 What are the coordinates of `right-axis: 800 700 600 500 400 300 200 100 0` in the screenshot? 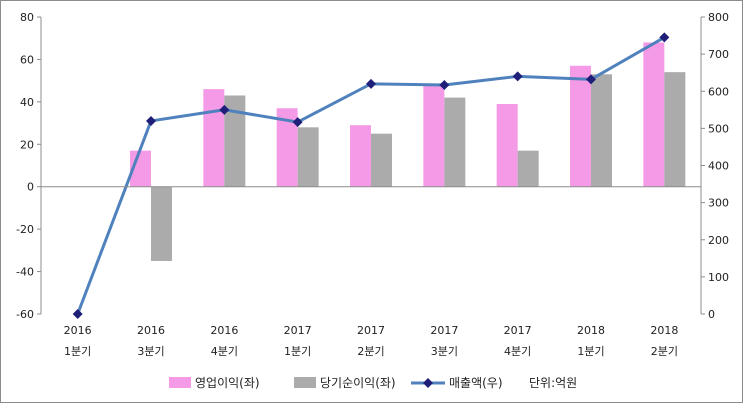 It's located at (714, 166).